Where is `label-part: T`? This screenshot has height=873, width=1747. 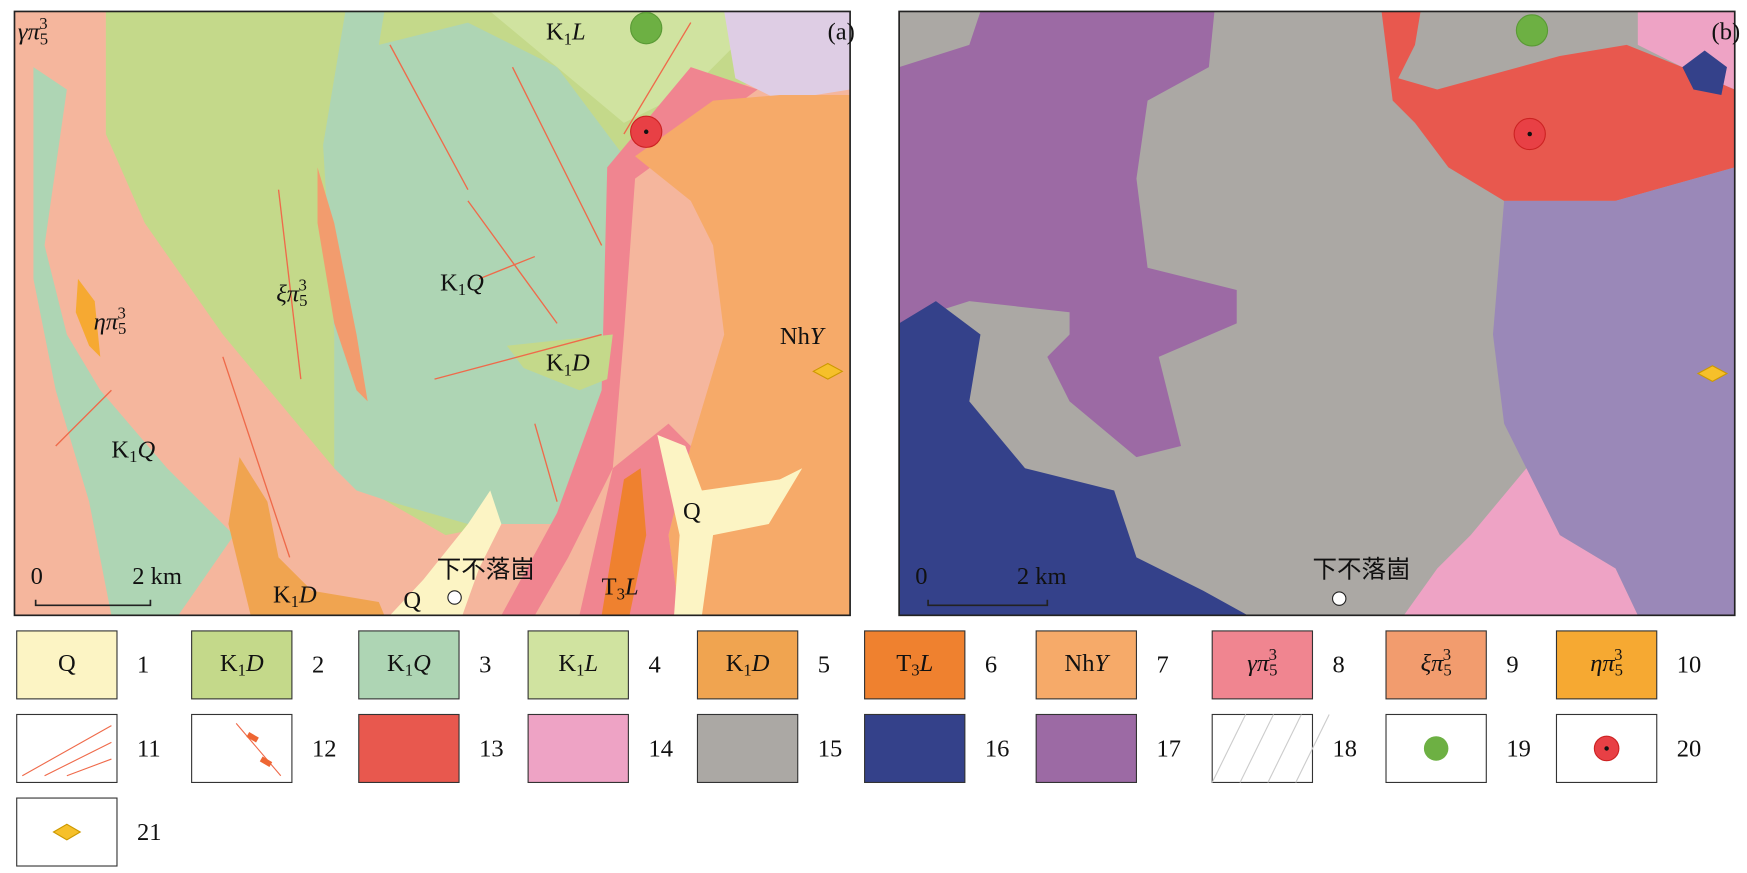 label-part: T is located at coordinates (903, 663).